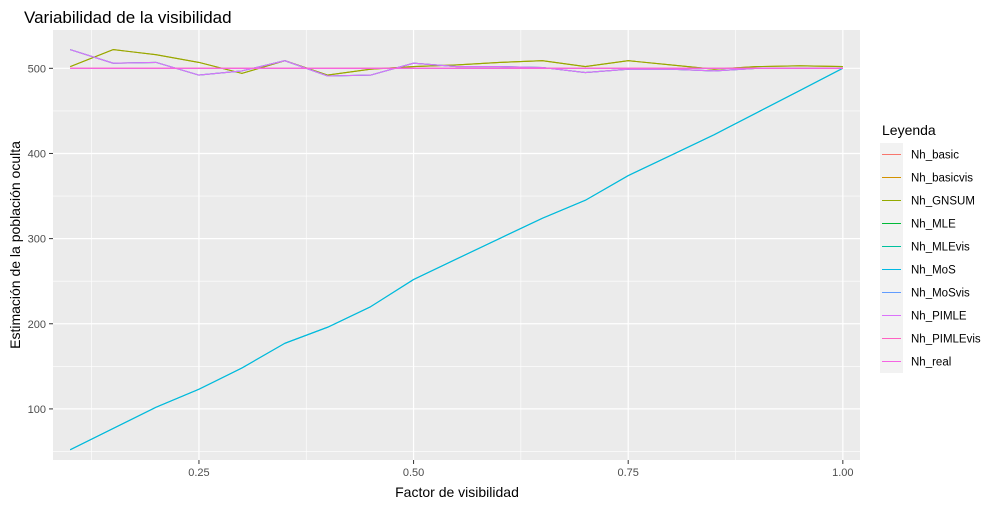 This screenshot has width=1000, height=506. I want to click on y-tick-label: 200, so click(37, 325).